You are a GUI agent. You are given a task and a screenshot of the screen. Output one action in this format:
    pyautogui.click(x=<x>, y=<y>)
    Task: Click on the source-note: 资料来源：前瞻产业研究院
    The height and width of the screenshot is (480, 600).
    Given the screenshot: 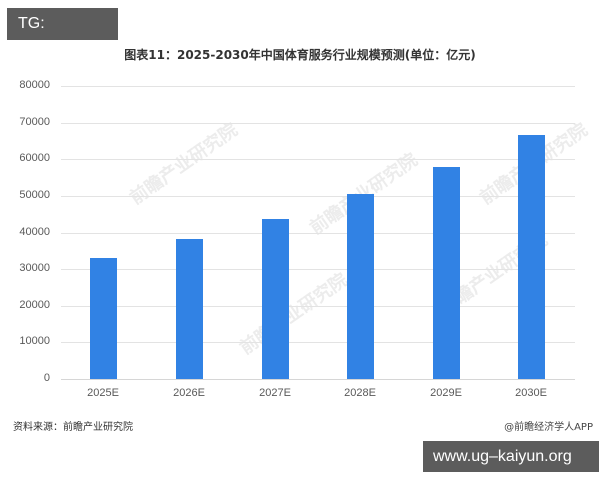 What is the action you would take?
    pyautogui.click(x=73, y=427)
    